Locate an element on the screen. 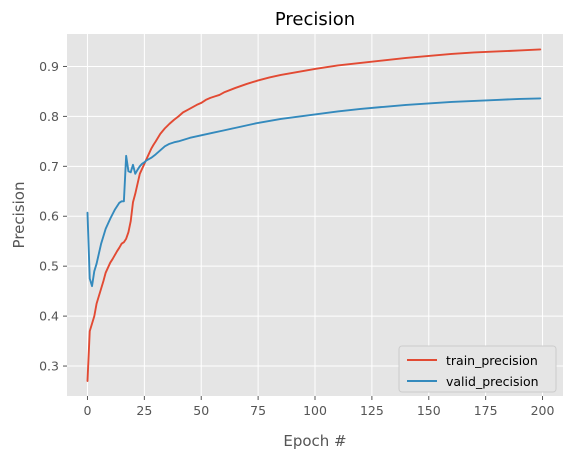 The height and width of the screenshot is (460, 571). x-tick-label: 0 is located at coordinates (88, 410).